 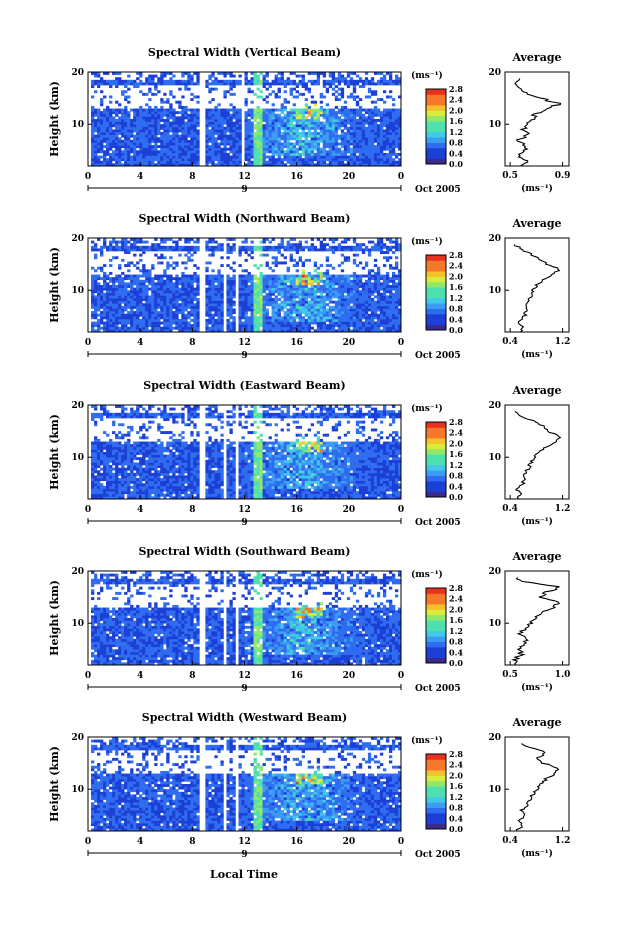 I want to click on x-tick-label: 12, so click(x=244, y=177).